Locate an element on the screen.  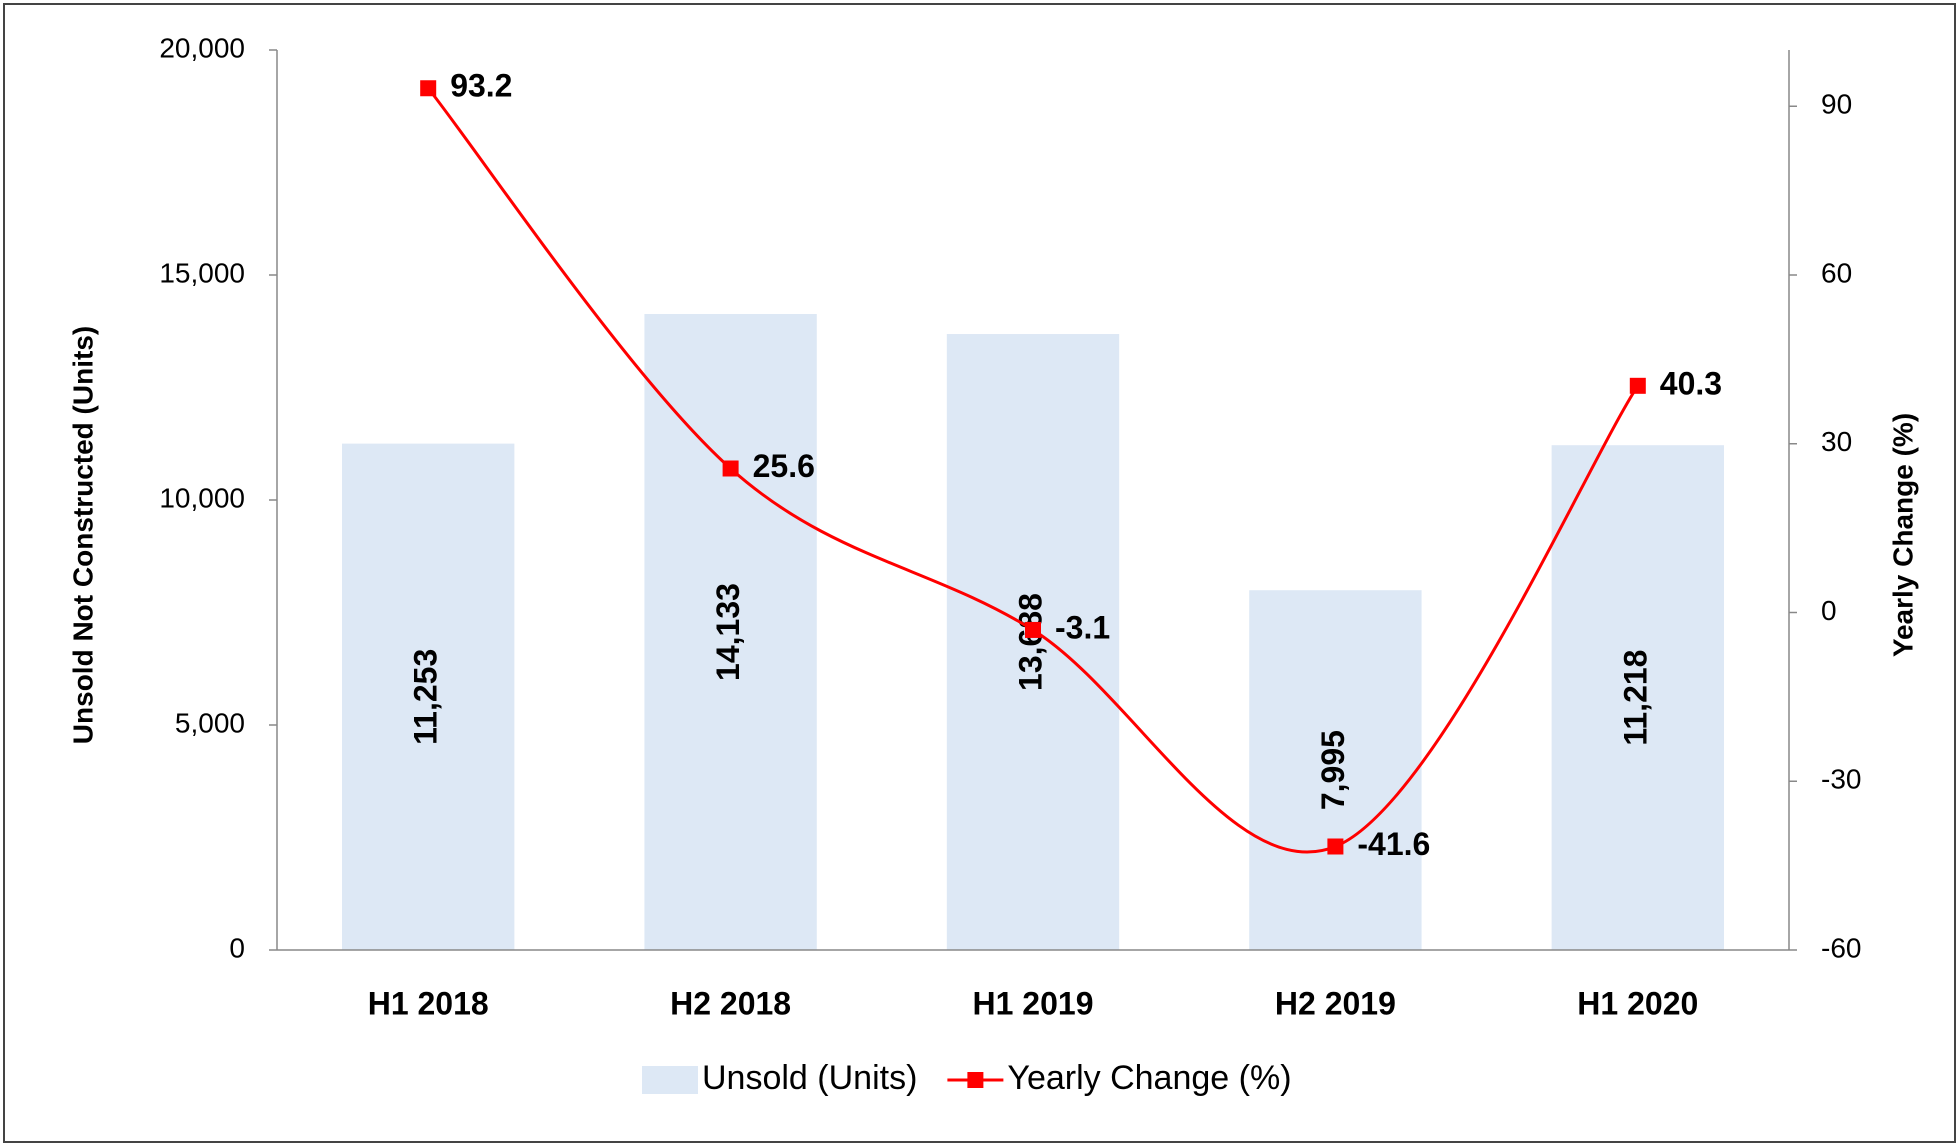
y-tick-label: 20,000 is located at coordinates (202, 47).